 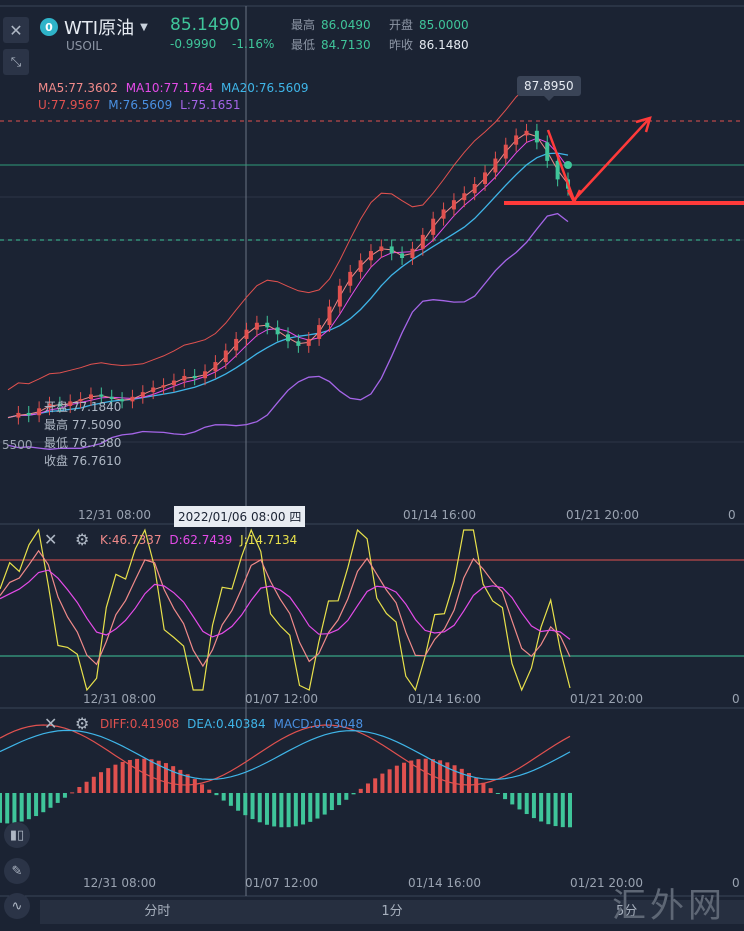 What do you see at coordinates (16, 62) in the screenshot?
I see `expand-icon: ⤡` at bounding box center [16, 62].